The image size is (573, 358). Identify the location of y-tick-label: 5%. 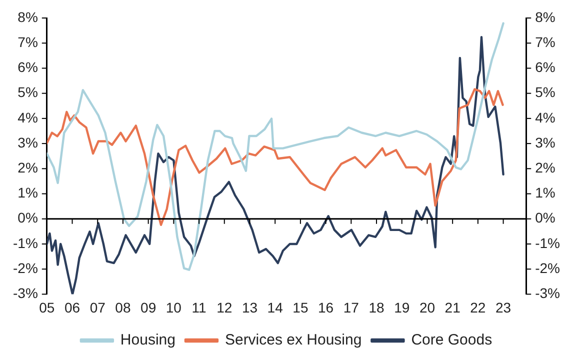
(28, 92).